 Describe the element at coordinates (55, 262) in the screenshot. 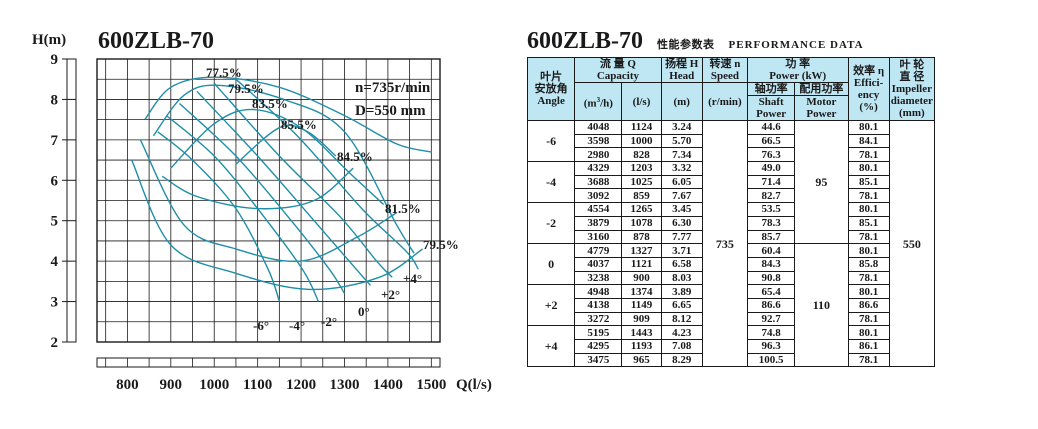

I see `y-tick-label: 4` at that location.